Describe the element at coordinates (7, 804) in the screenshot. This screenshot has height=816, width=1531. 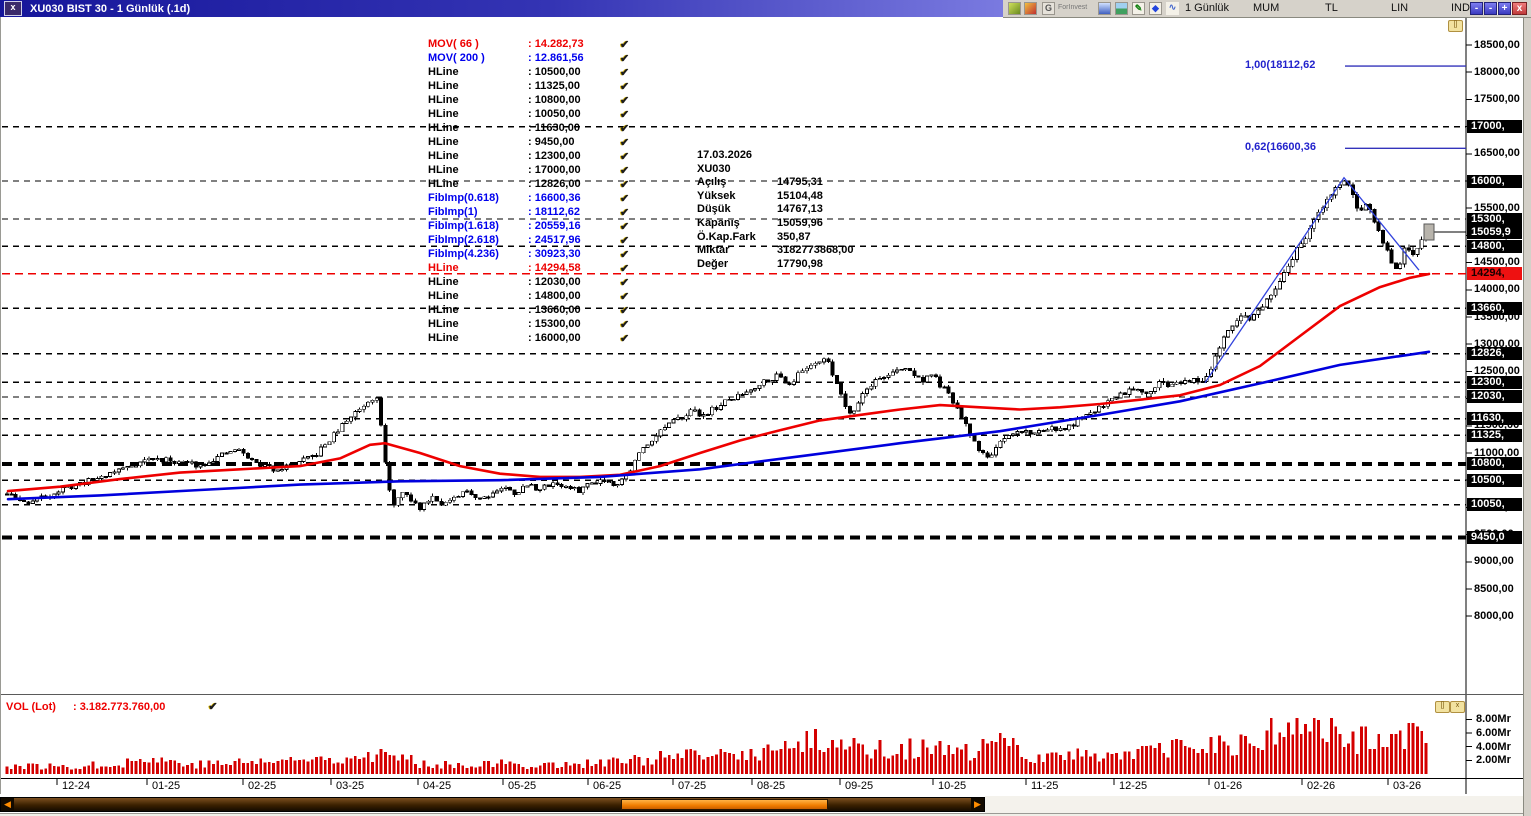
I see `scroll-left-icon: ◀` at that location.